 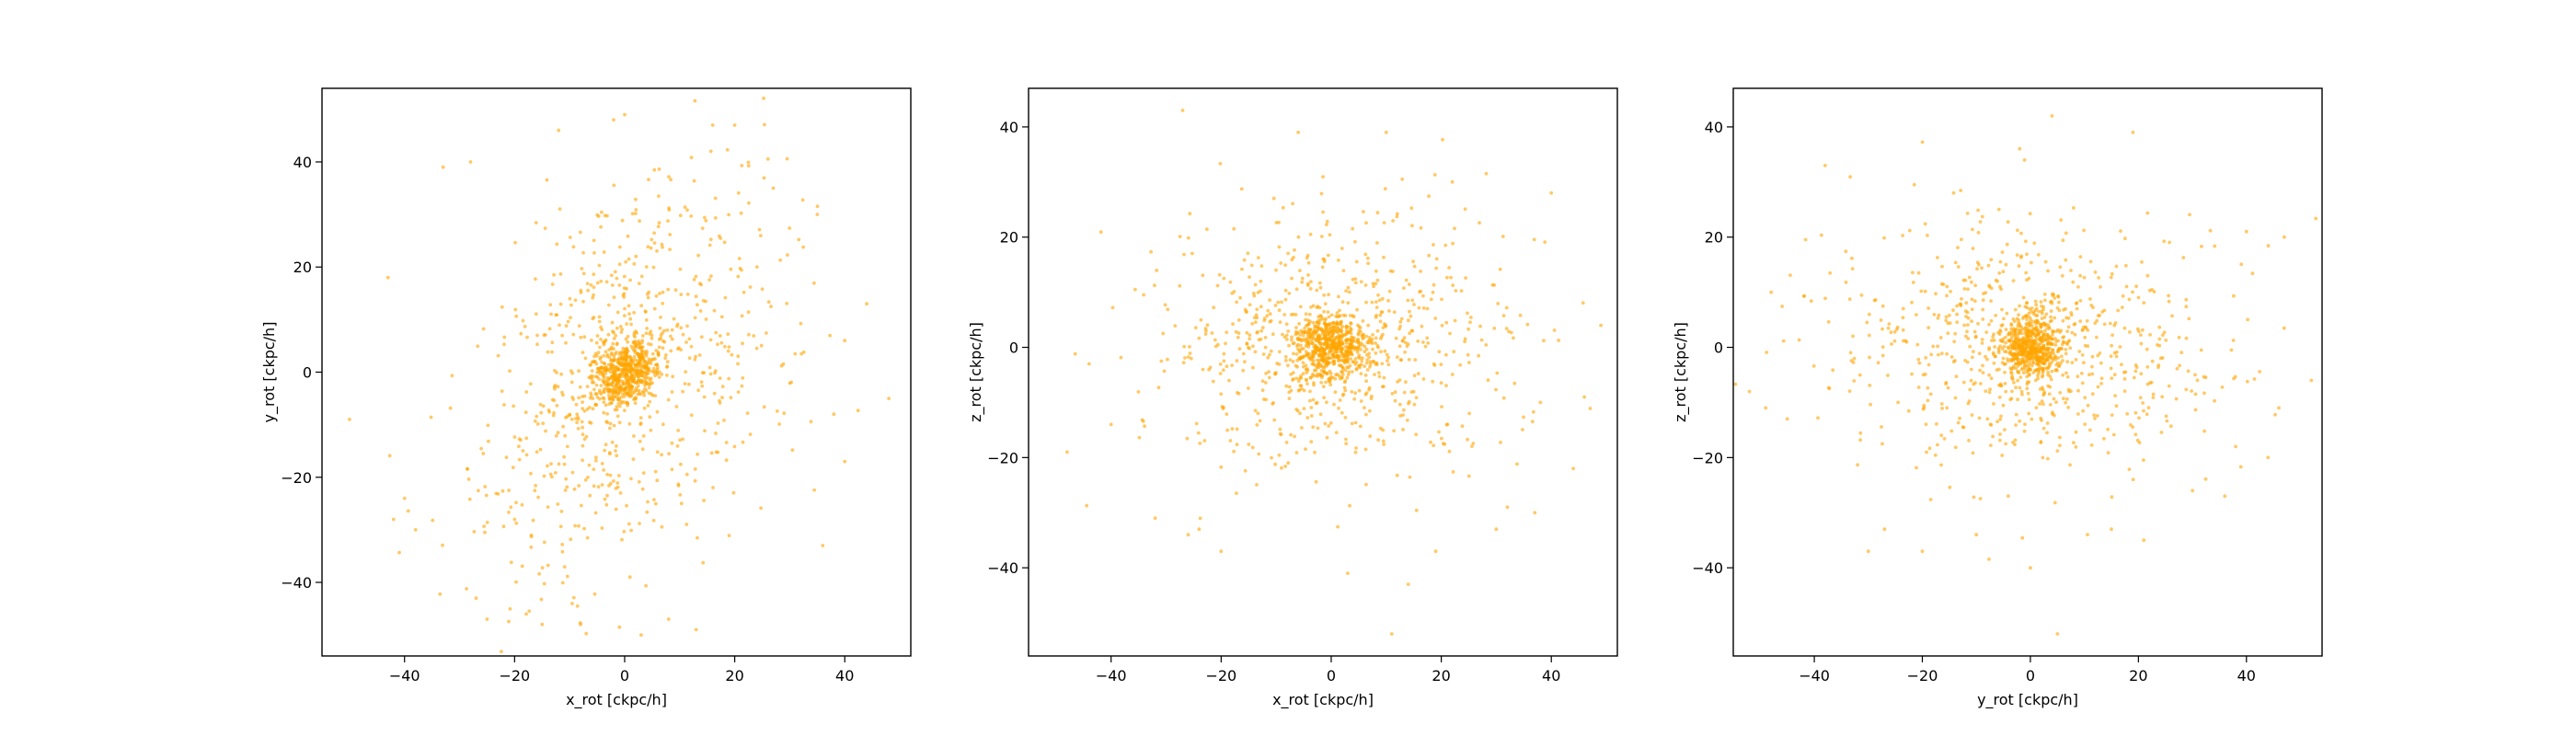 What do you see at coordinates (2246, 675) in the screenshot?
I see `x-tick-label: 40` at bounding box center [2246, 675].